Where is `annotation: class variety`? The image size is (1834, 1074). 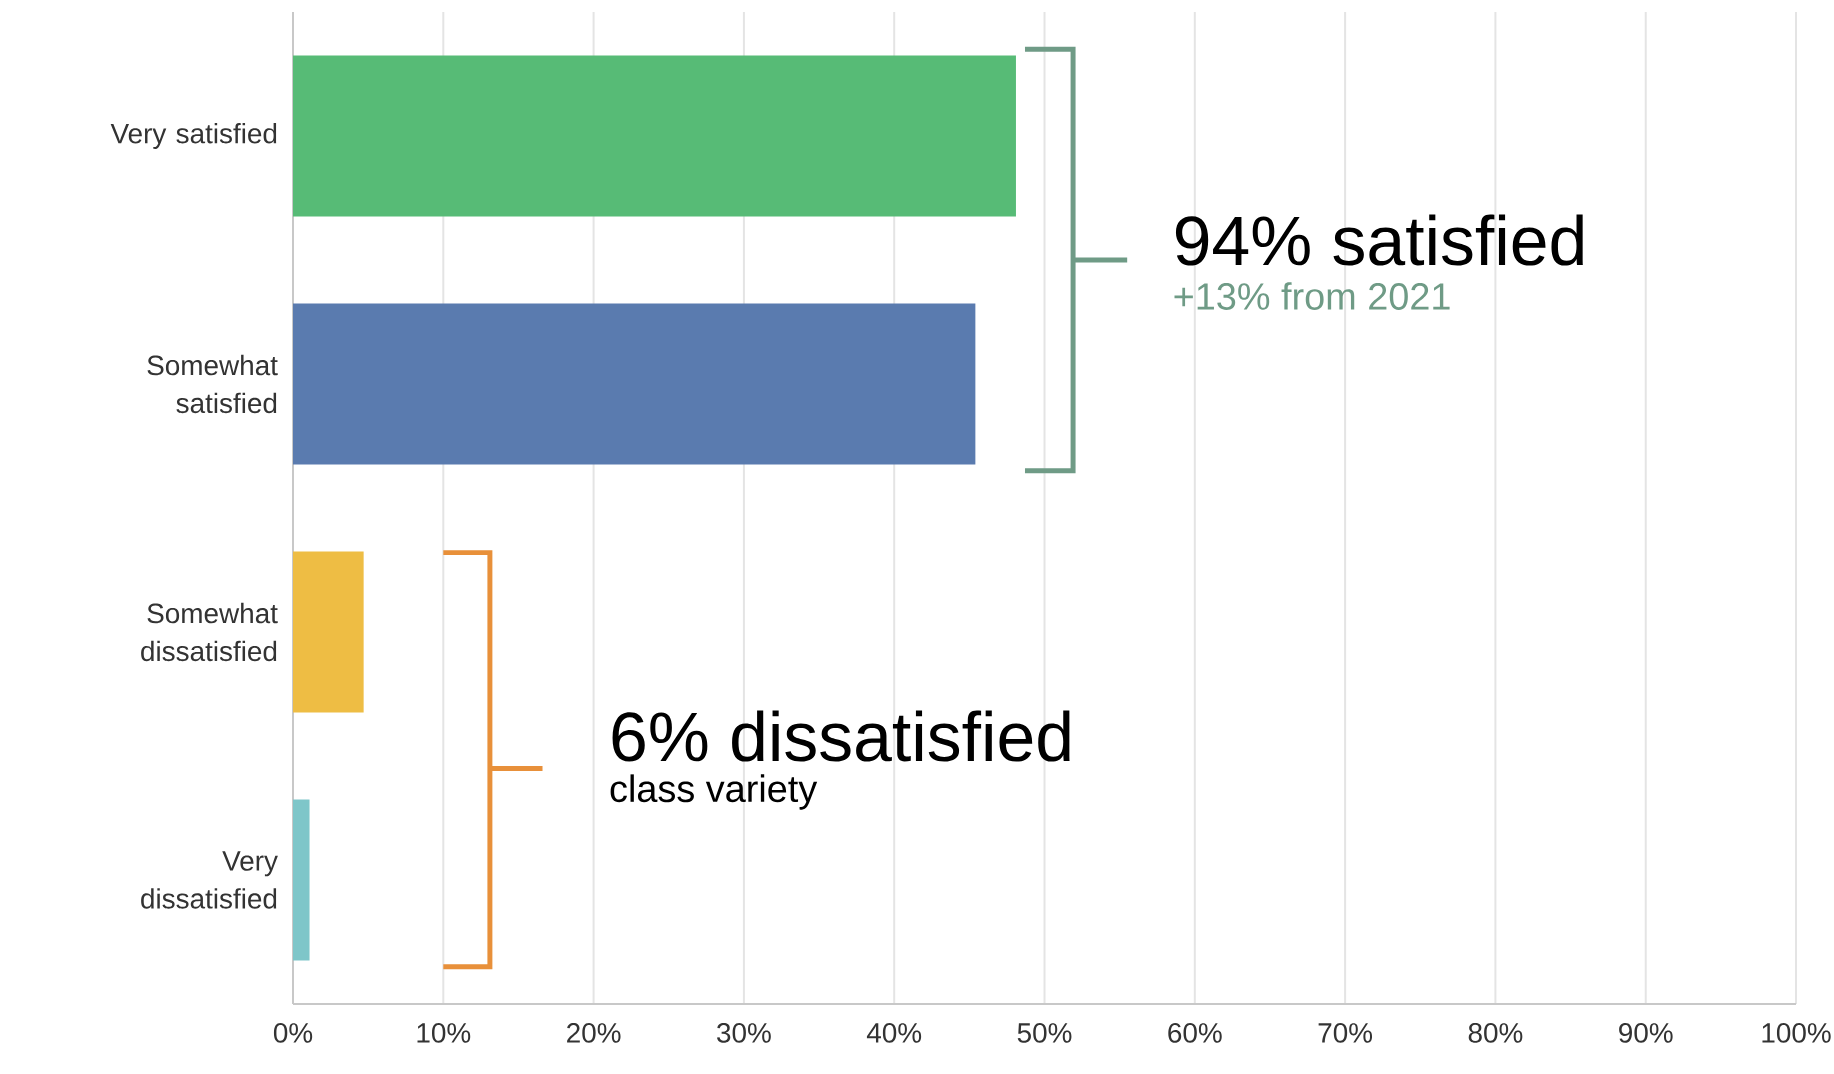 annotation: class variety is located at coordinates (714, 792).